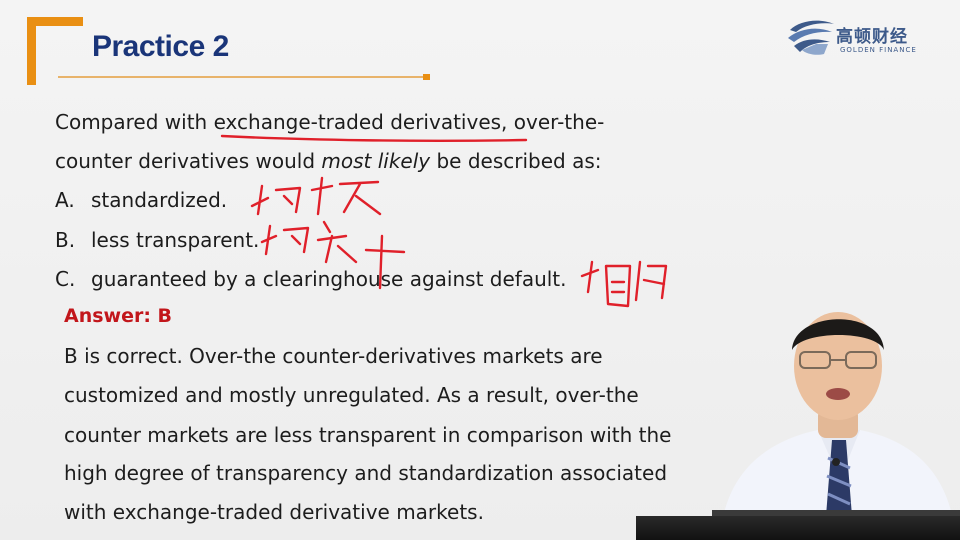  Describe the element at coordinates (878, 50) in the screenshot. I see `logo-english-text: GOLDEN FINANCE` at that location.